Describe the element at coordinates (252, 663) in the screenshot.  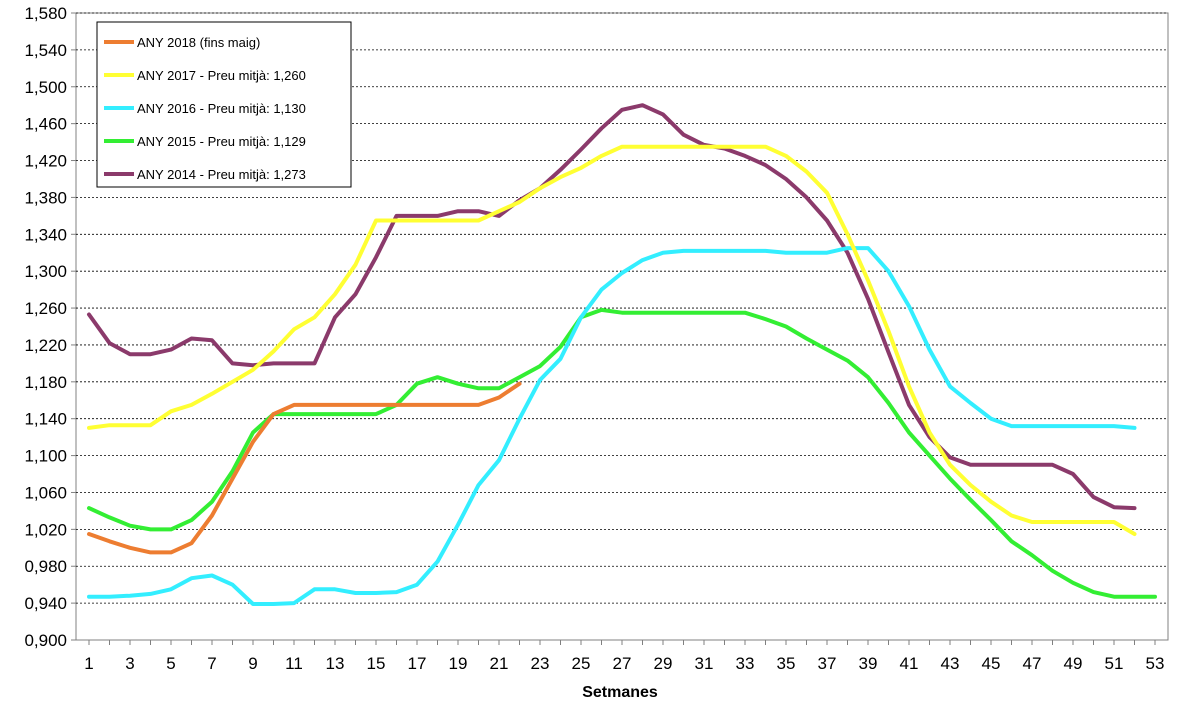
I see `x-tick-label: 9` at that location.